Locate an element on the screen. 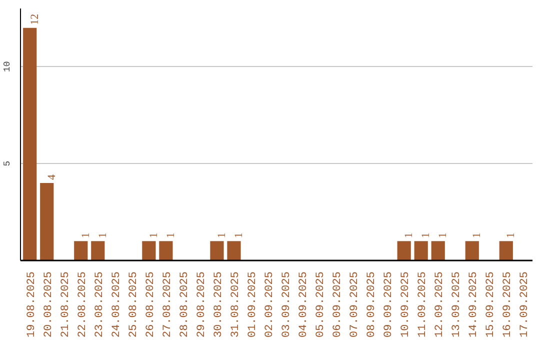 Image resolution: width=540 pixels, height=340 pixels. x-tick-label: 10.09.2025 is located at coordinates (406, 304).